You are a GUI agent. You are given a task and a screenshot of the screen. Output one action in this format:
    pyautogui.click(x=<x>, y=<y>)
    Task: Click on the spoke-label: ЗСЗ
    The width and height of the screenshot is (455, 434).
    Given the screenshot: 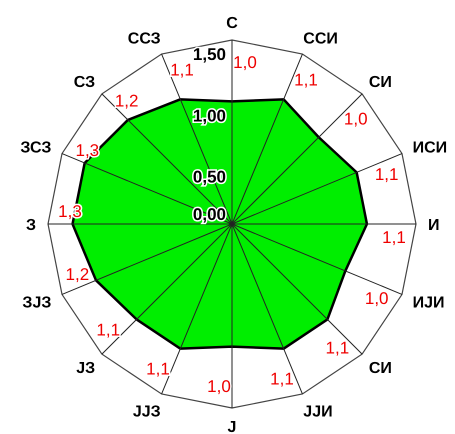 What is the action you would take?
    pyautogui.click(x=36, y=148)
    